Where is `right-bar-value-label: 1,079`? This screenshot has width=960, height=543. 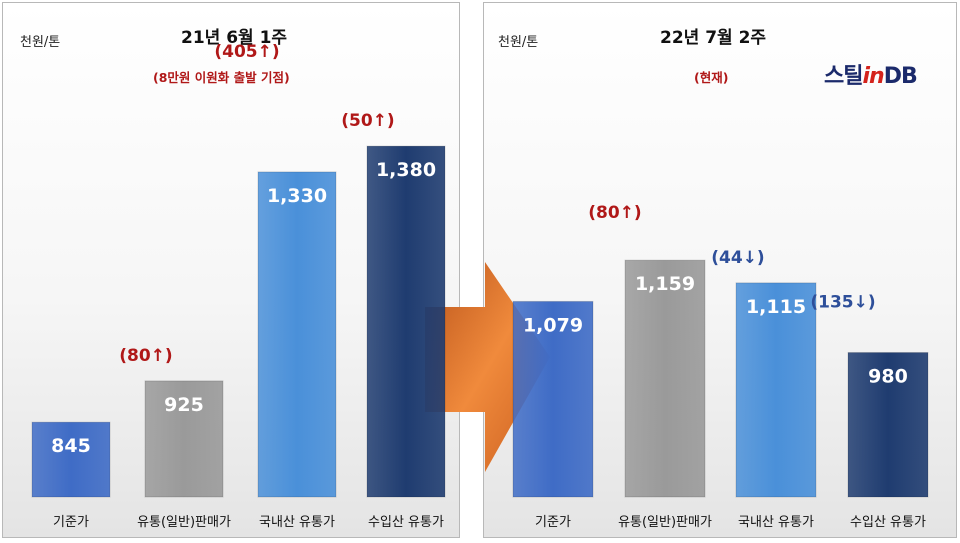 right-bar-value-label: 1,079 is located at coordinates (553, 325).